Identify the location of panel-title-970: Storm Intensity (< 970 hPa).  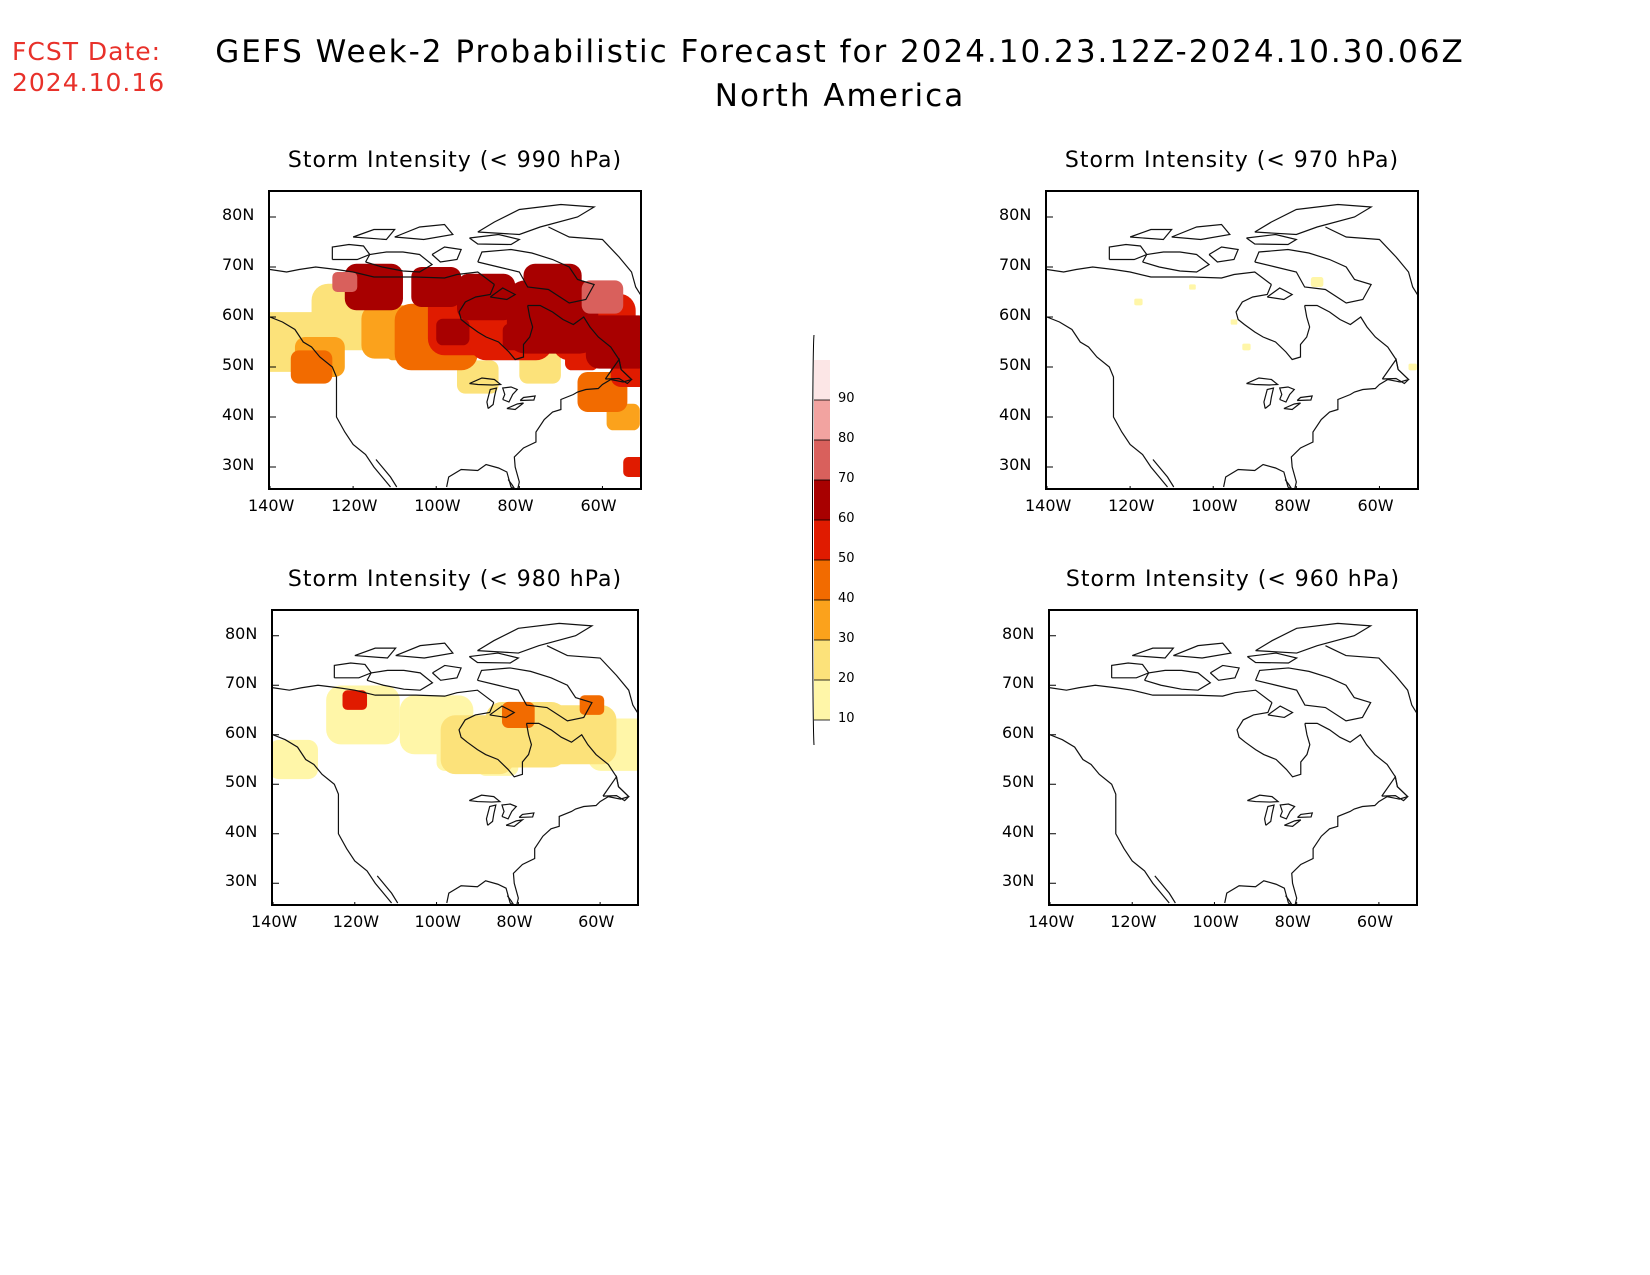
(1232, 160).